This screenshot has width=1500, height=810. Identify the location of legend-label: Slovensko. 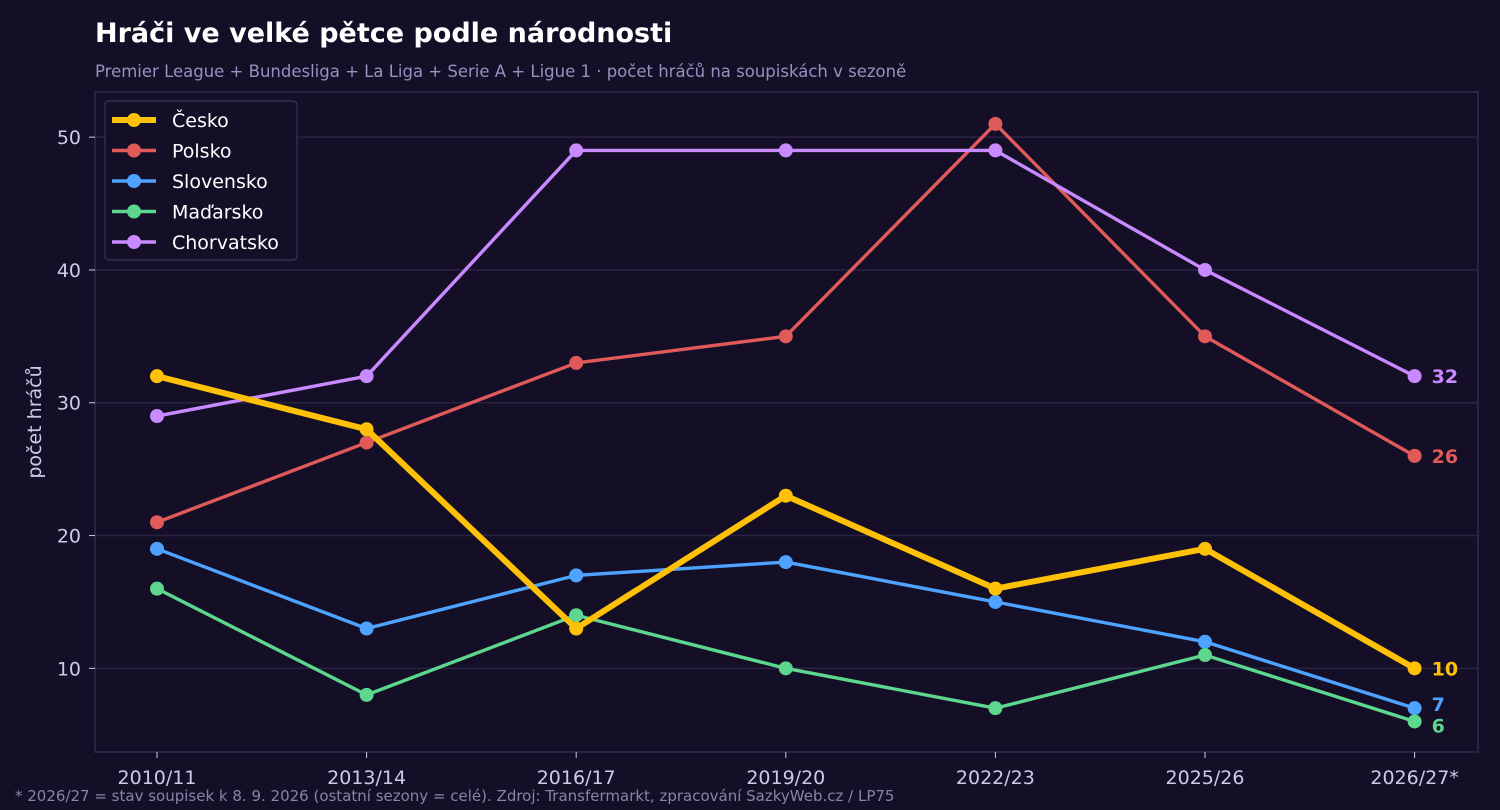
(220, 182).